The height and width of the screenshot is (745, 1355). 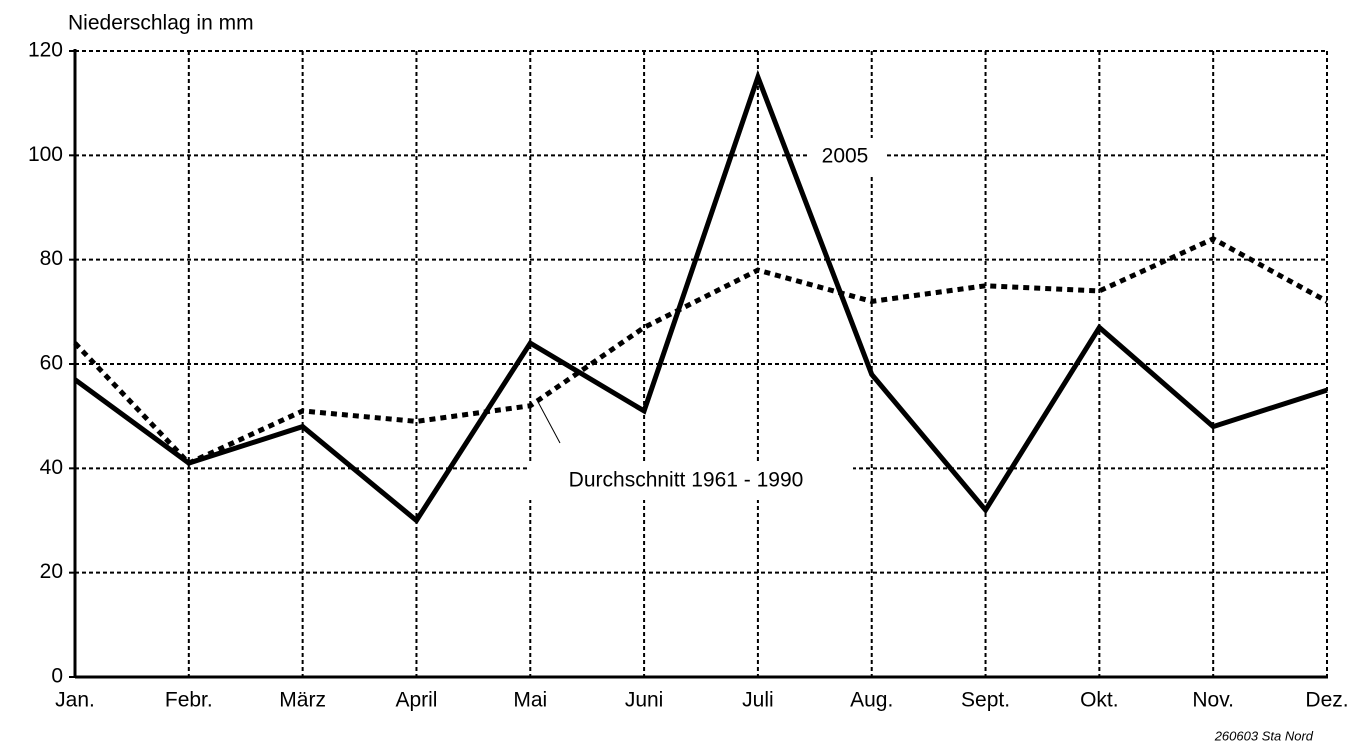 What do you see at coordinates (871, 700) in the screenshot?
I see `x-tick-label: Aug.` at bounding box center [871, 700].